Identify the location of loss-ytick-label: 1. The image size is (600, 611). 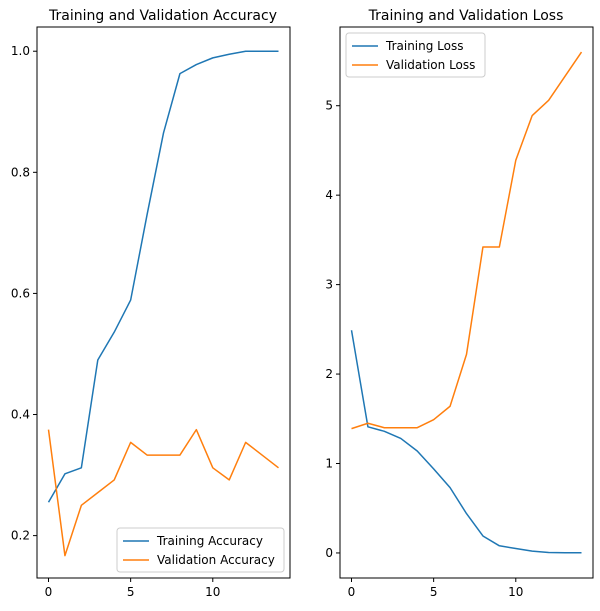
(329, 464).